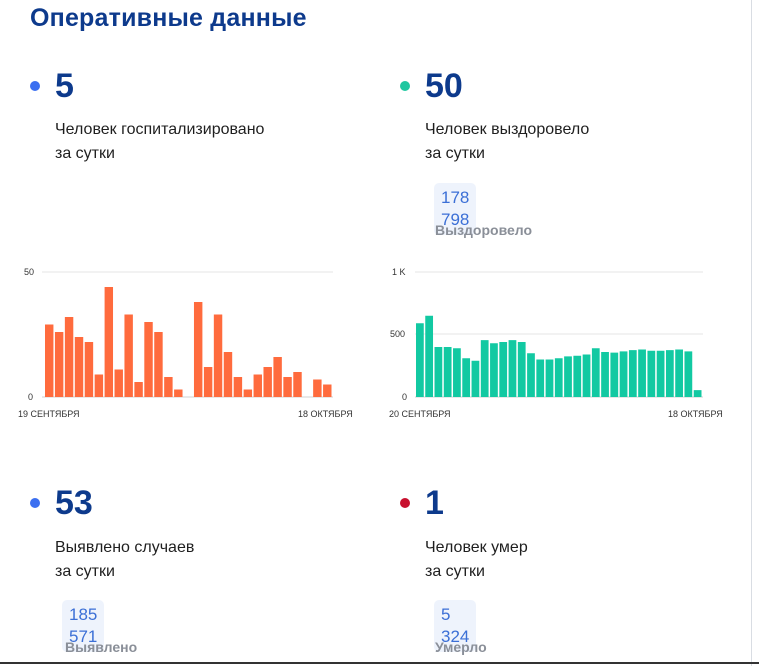 The height and width of the screenshot is (666, 759). I want to click on recovered-total-label: Выздоровело, so click(484, 230).